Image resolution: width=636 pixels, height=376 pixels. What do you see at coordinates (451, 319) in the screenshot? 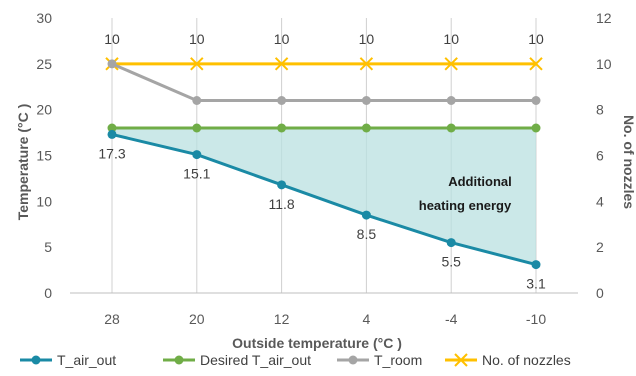
I see `x-tick-label: -4` at bounding box center [451, 319].